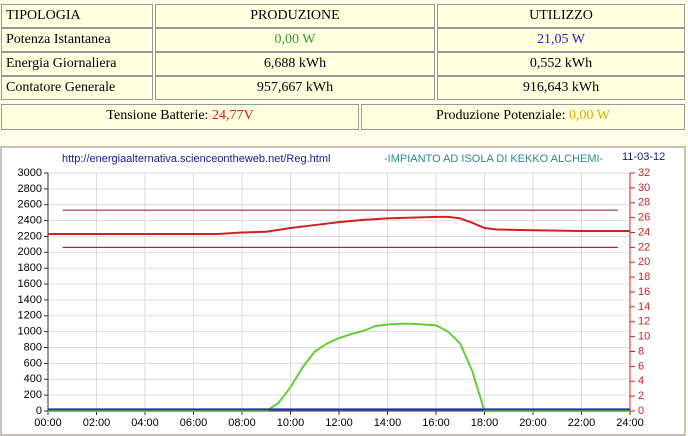  I want to click on text: 21,05 W, so click(561, 39).